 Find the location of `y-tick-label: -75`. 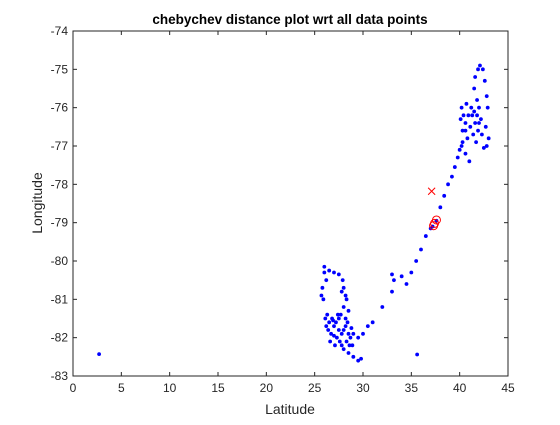

y-tick-label: -75 is located at coordinates (60, 69).